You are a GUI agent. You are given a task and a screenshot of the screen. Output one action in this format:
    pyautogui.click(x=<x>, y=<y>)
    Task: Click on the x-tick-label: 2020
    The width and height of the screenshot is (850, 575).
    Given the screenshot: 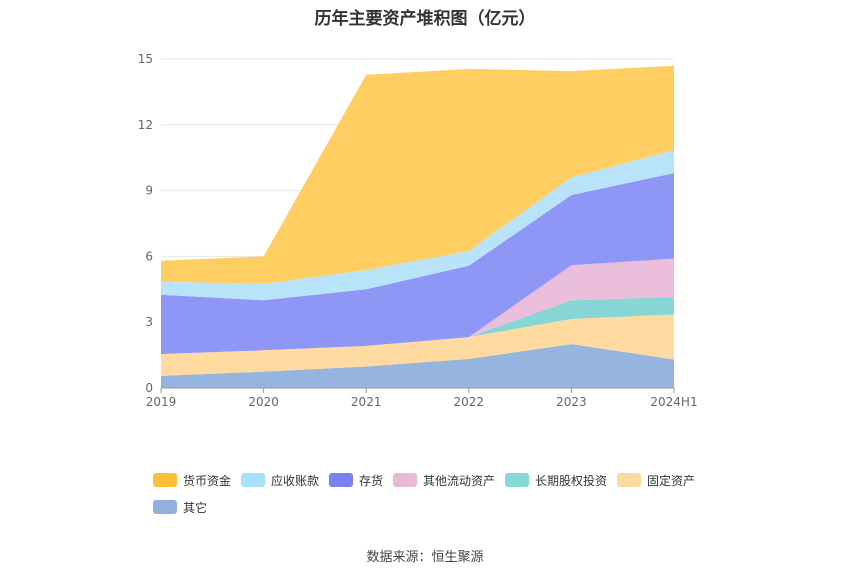 What is the action you would take?
    pyautogui.click(x=263, y=402)
    